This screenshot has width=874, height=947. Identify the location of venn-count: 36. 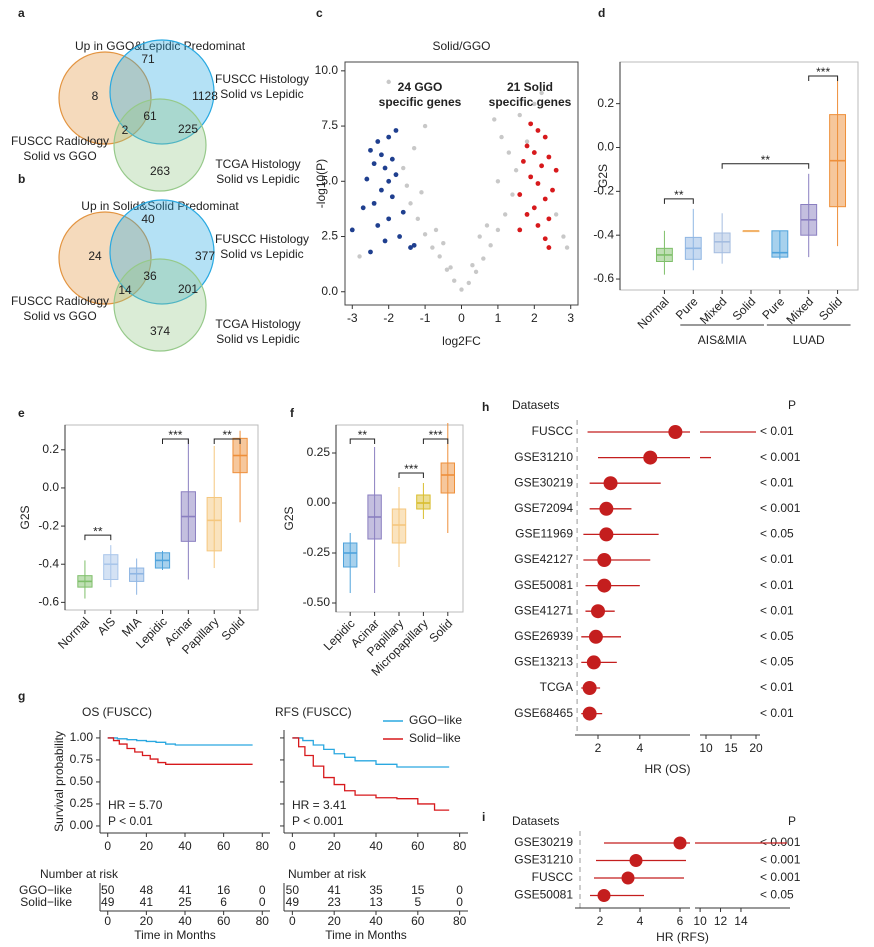
(150, 276).